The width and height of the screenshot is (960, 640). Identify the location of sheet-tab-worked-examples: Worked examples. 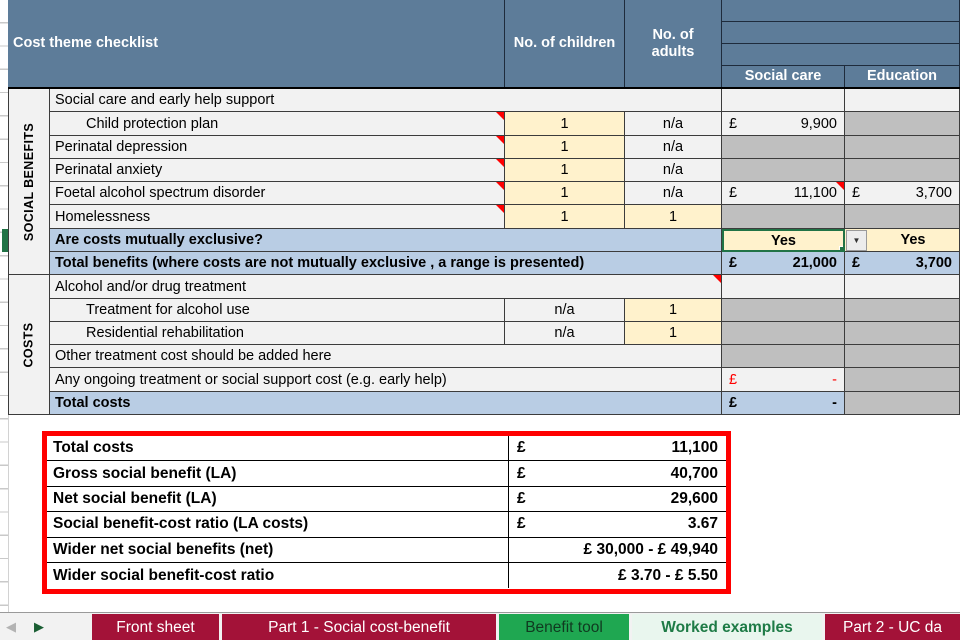
(727, 627).